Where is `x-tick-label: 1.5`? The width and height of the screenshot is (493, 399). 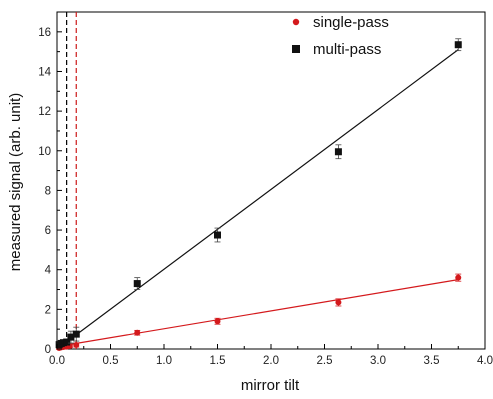 x-tick-label: 1.5 is located at coordinates (218, 361).